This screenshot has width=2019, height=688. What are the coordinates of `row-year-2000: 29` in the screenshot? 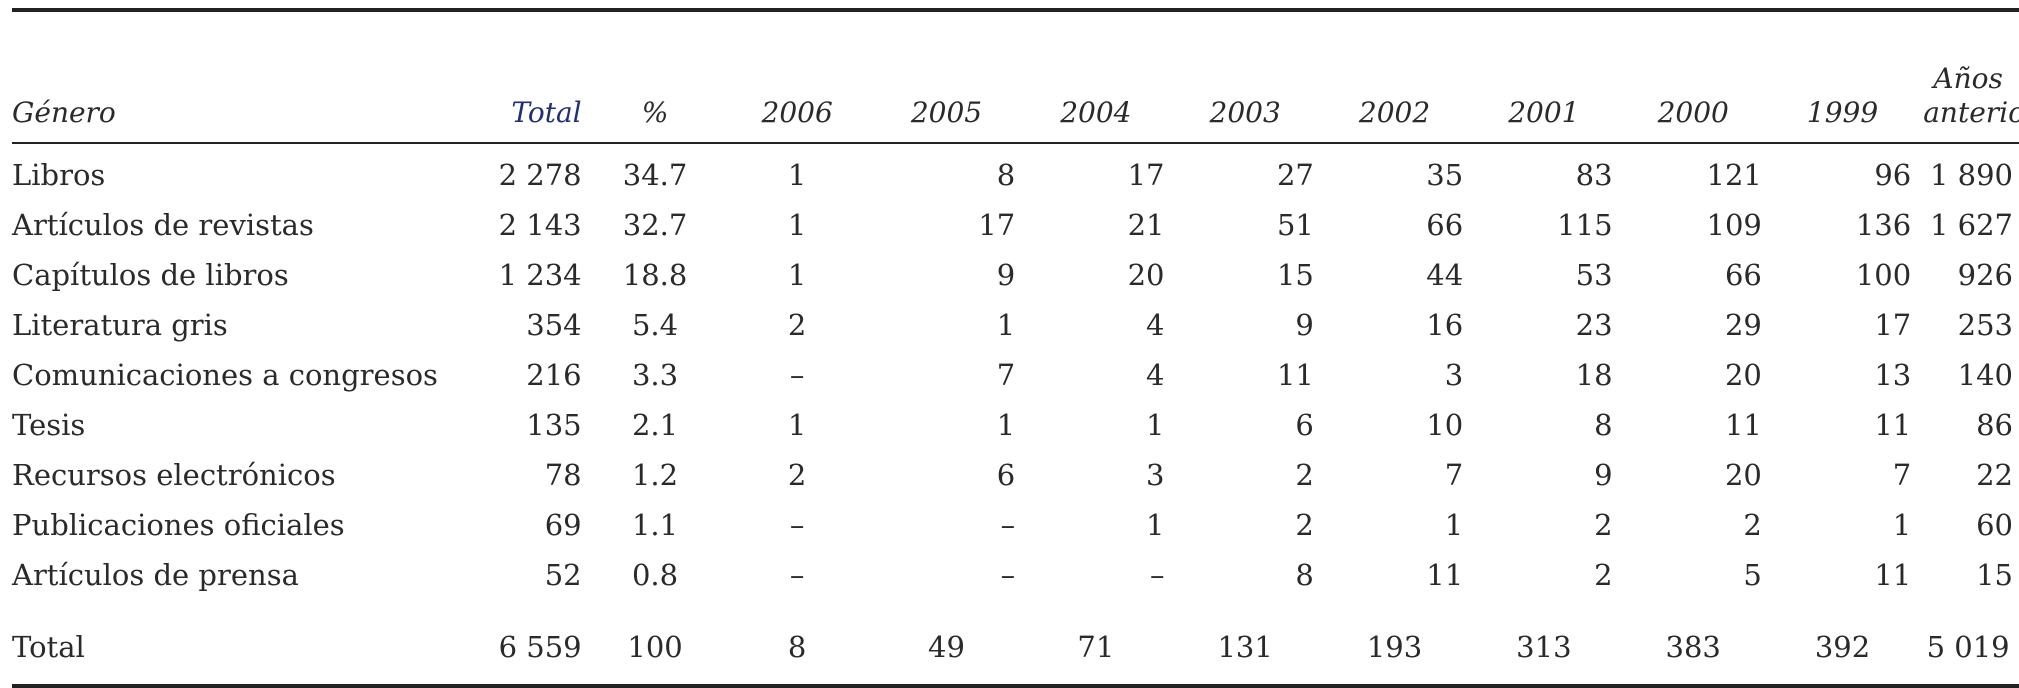 It's located at (1743, 325).